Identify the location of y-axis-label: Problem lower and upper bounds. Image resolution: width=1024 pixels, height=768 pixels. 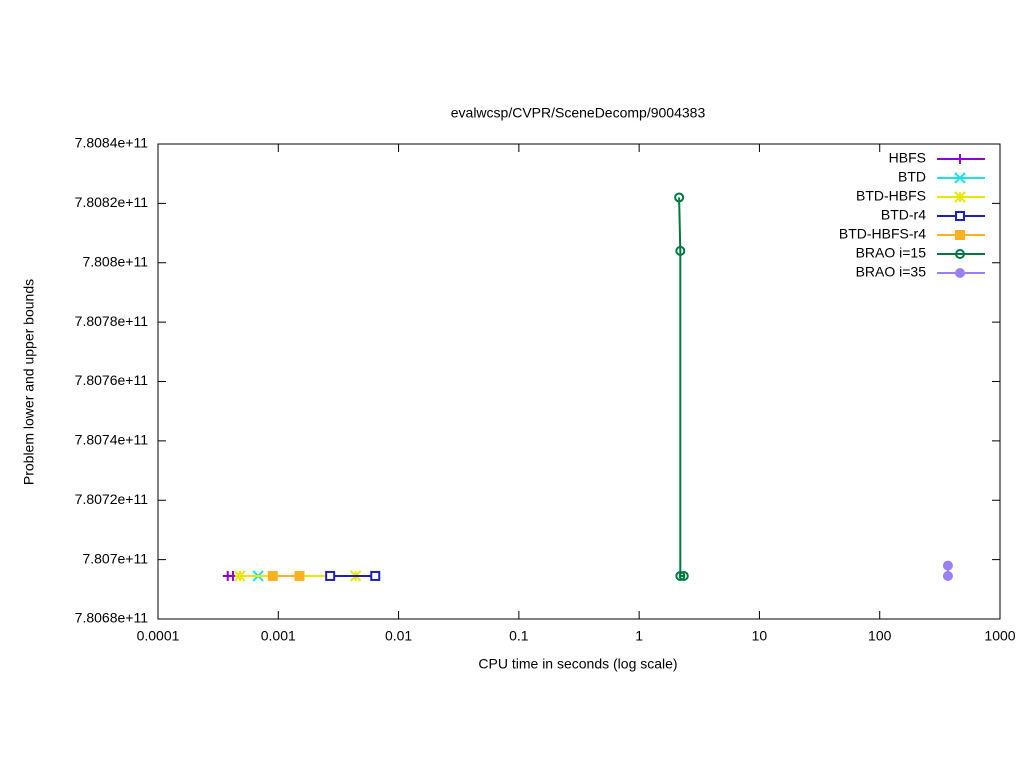
(29, 382).